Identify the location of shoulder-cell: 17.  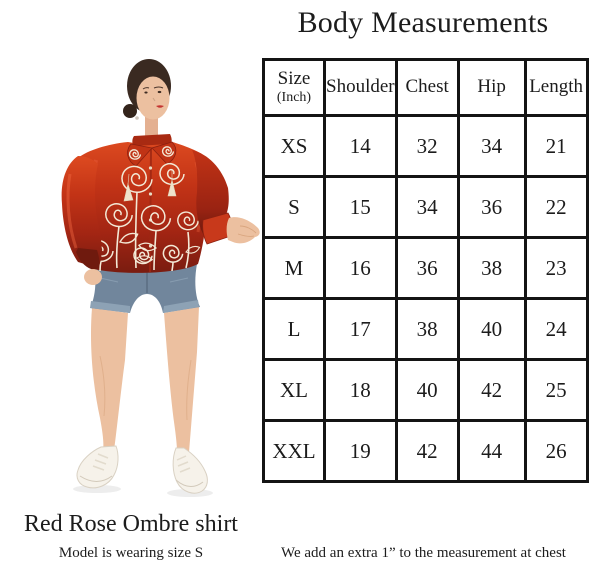
(360, 329).